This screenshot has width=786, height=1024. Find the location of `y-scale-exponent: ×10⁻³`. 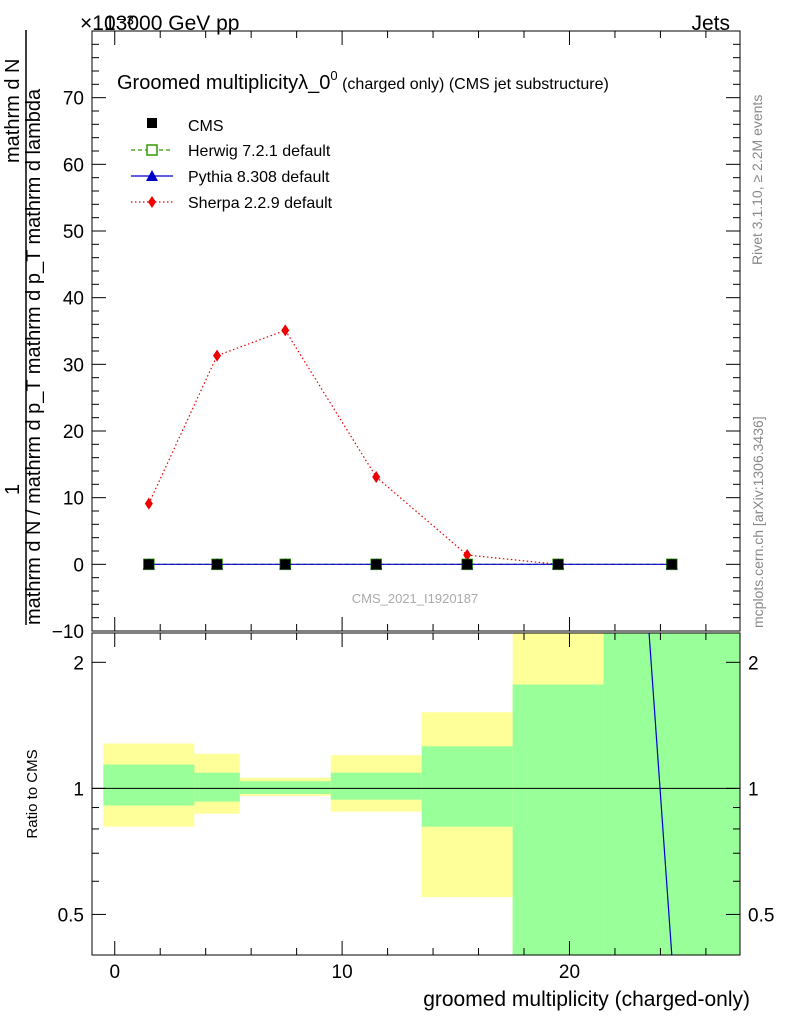

y-scale-exponent: ×10⁻³ is located at coordinates (107, 23).